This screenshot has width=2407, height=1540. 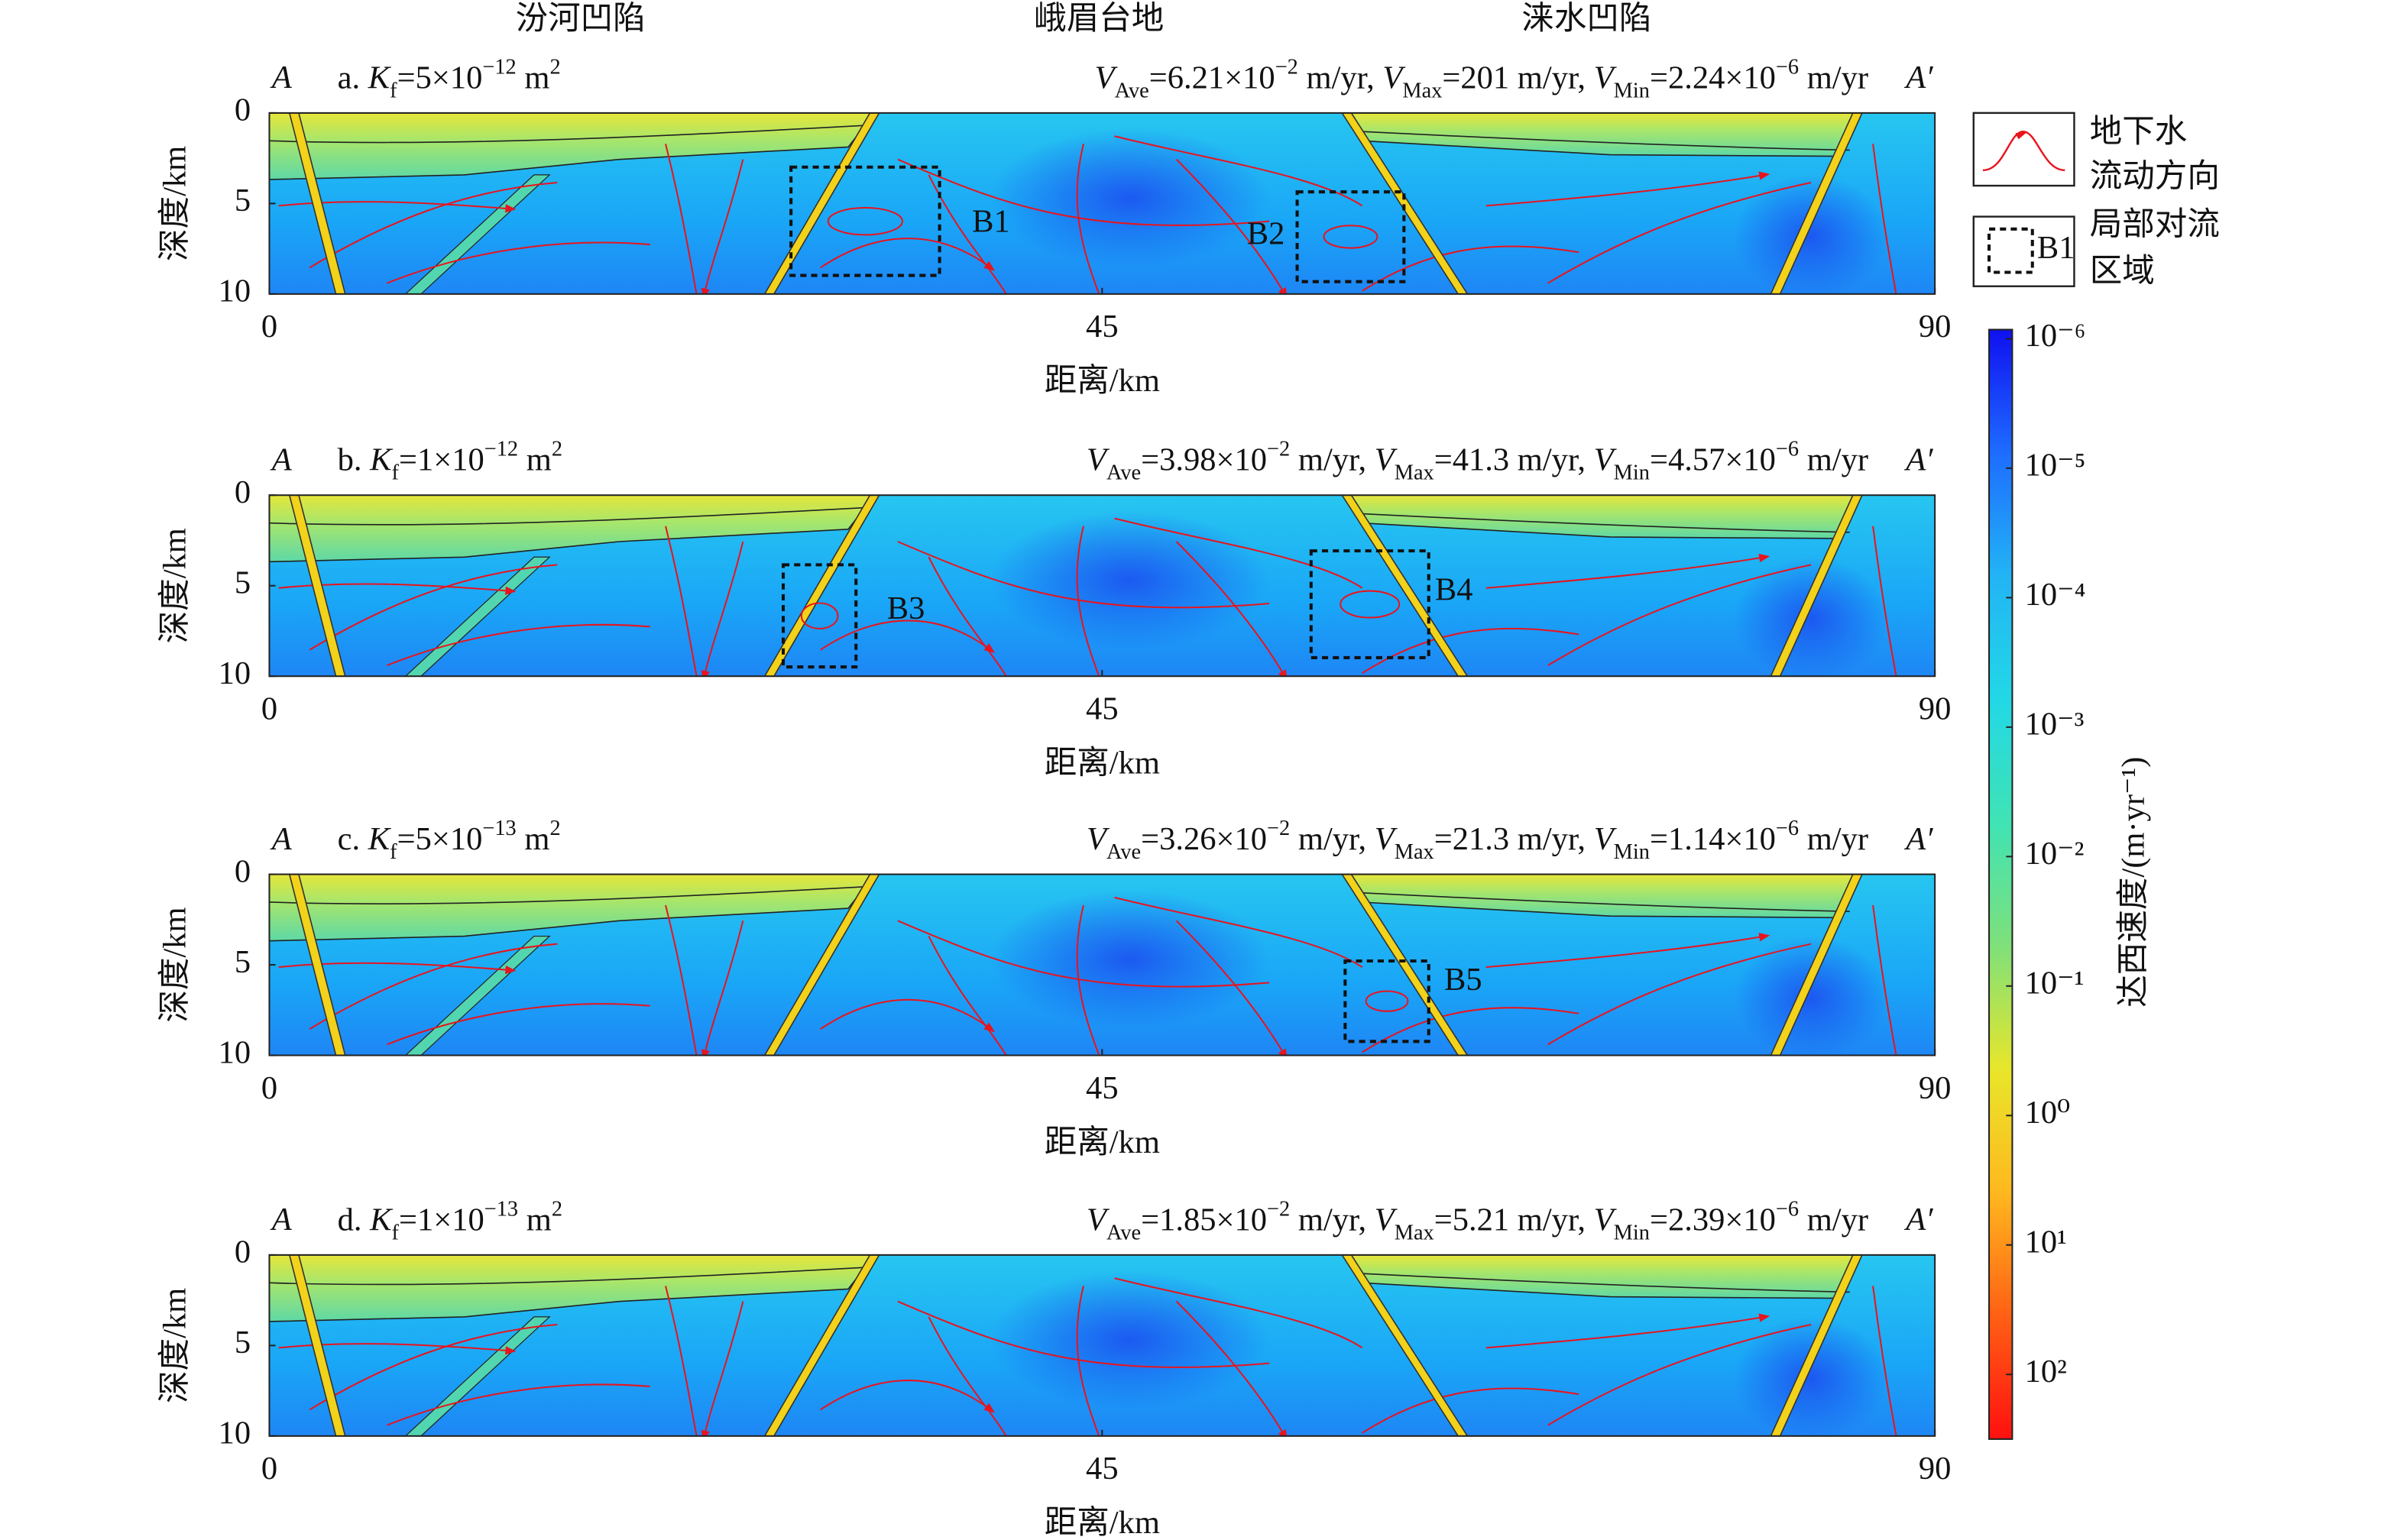 I want to click on low-velocity, so click(x=1130, y=1340).